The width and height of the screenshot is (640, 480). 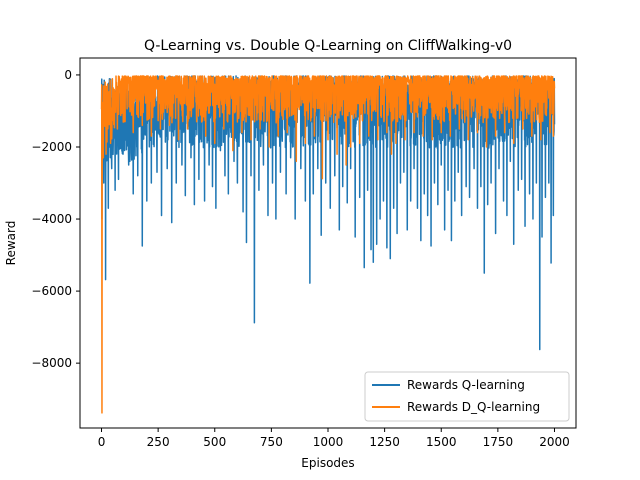 What do you see at coordinates (554, 442) in the screenshot?
I see `x-tick-label: 2000` at bounding box center [554, 442].